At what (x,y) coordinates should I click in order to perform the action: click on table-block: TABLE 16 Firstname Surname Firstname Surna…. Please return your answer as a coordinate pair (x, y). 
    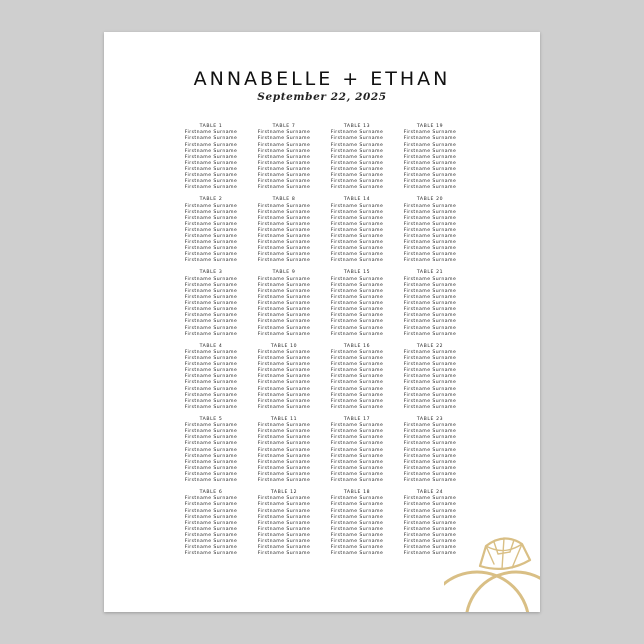
    Looking at the image, I should click on (357, 380).